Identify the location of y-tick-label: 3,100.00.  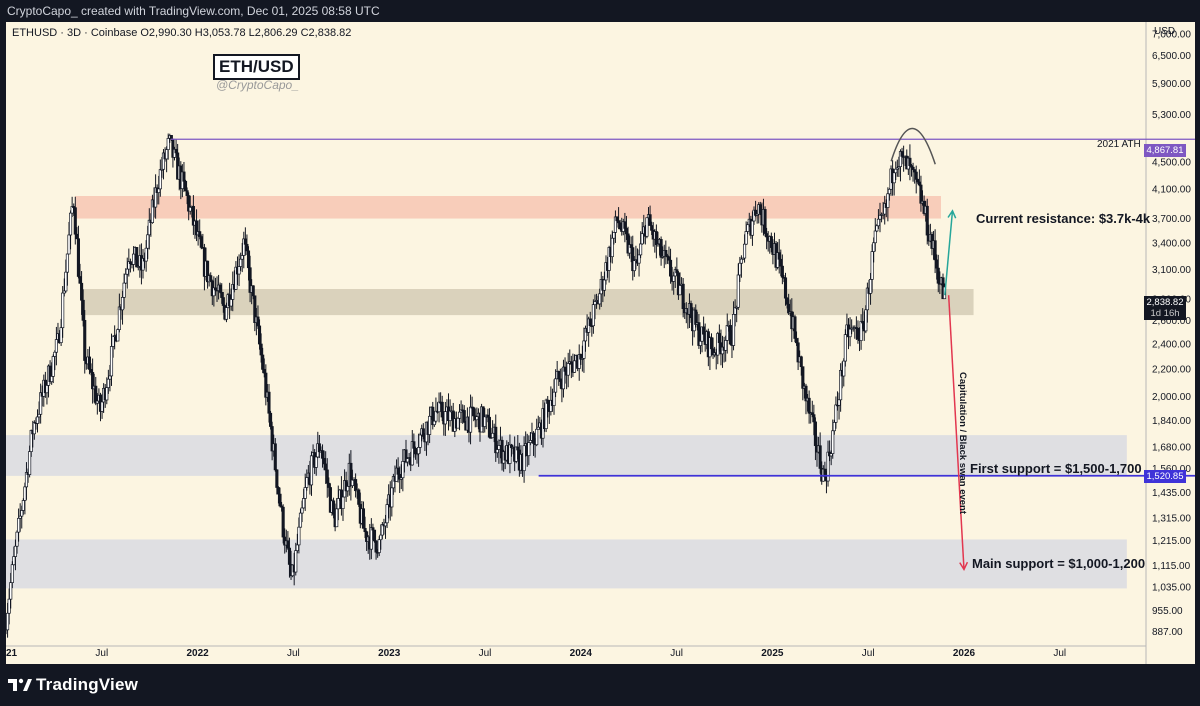
(1171, 270).